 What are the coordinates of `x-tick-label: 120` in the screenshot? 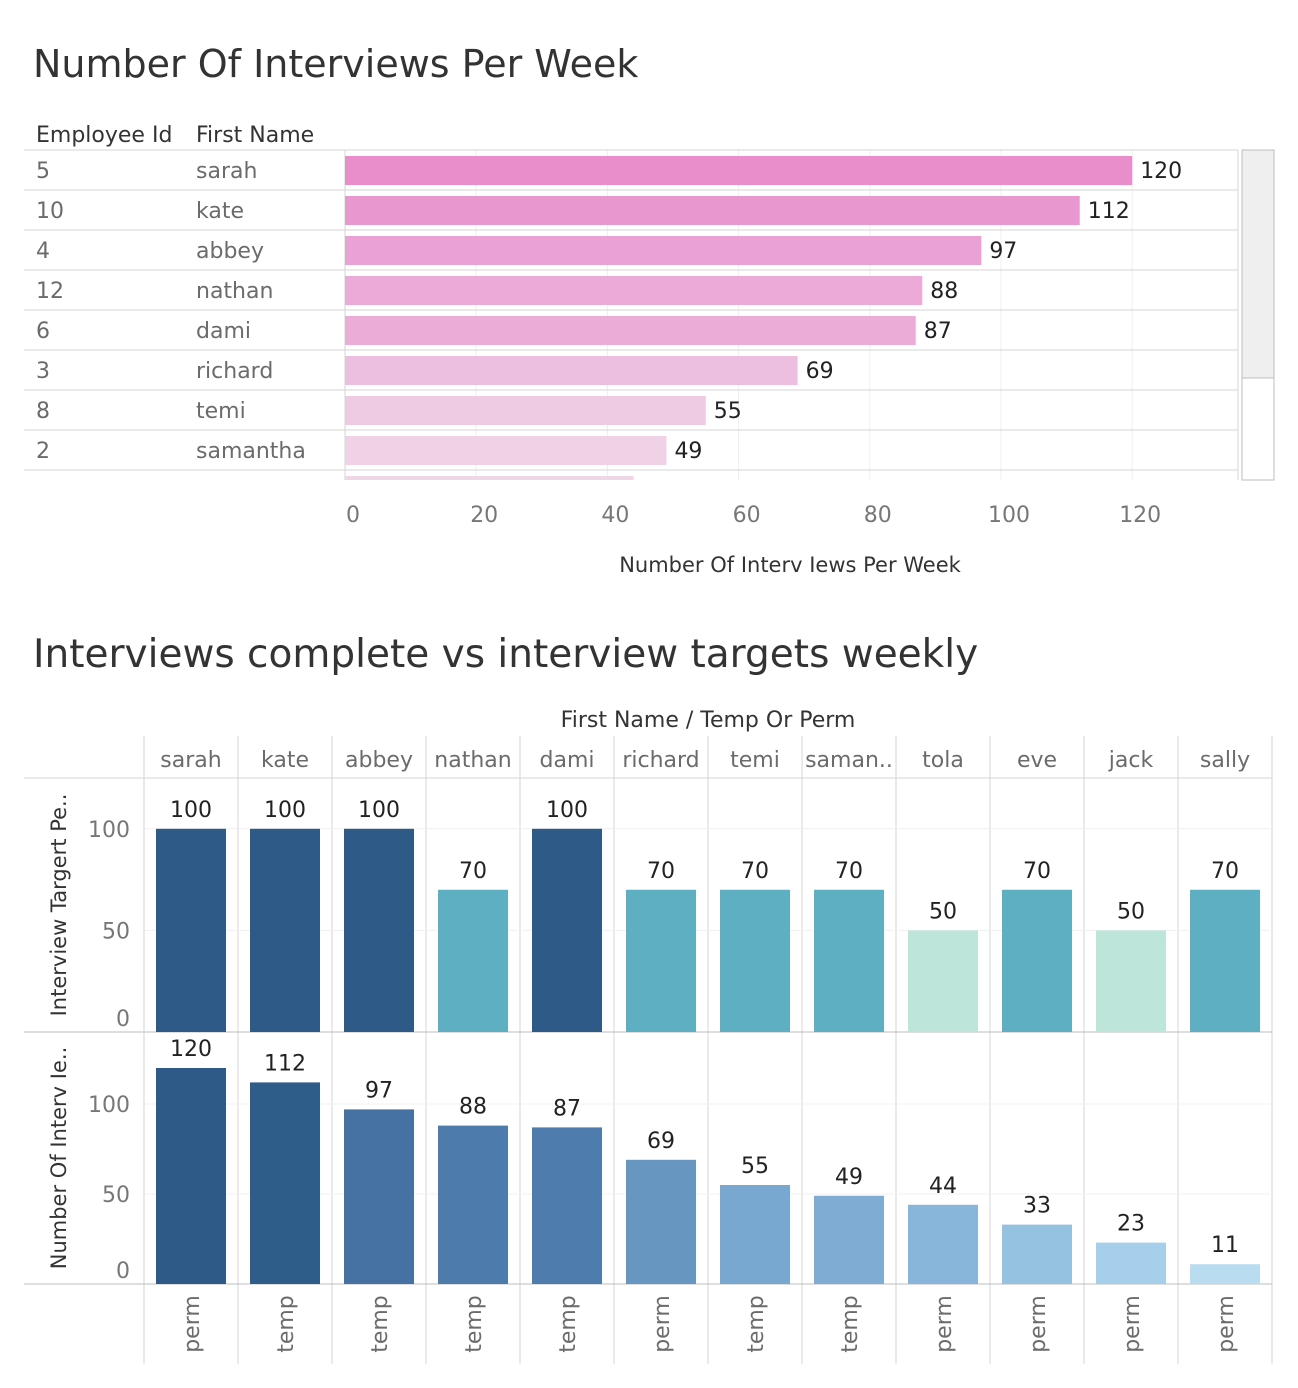 It's located at (1140, 515).